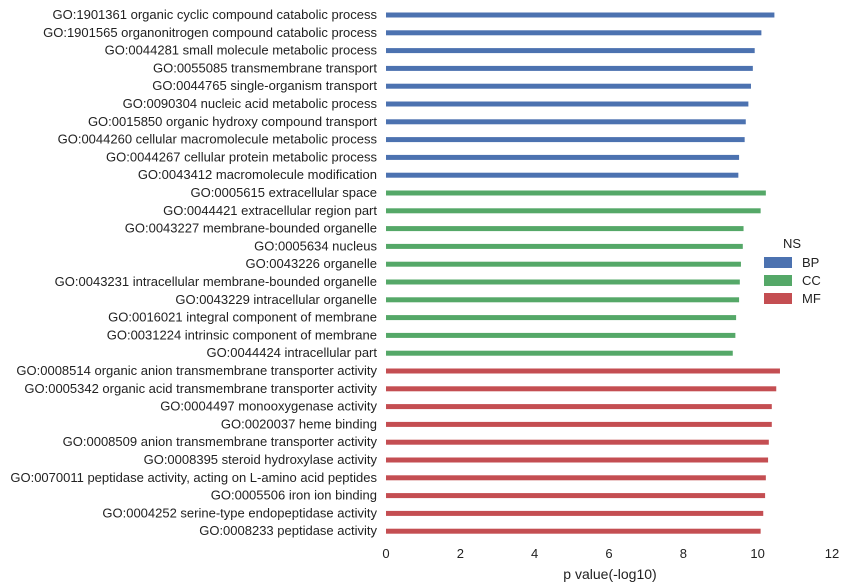 The height and width of the screenshot is (587, 847). I want to click on y-tick-label: GO:0055085 transmembrane transport, so click(265, 67).